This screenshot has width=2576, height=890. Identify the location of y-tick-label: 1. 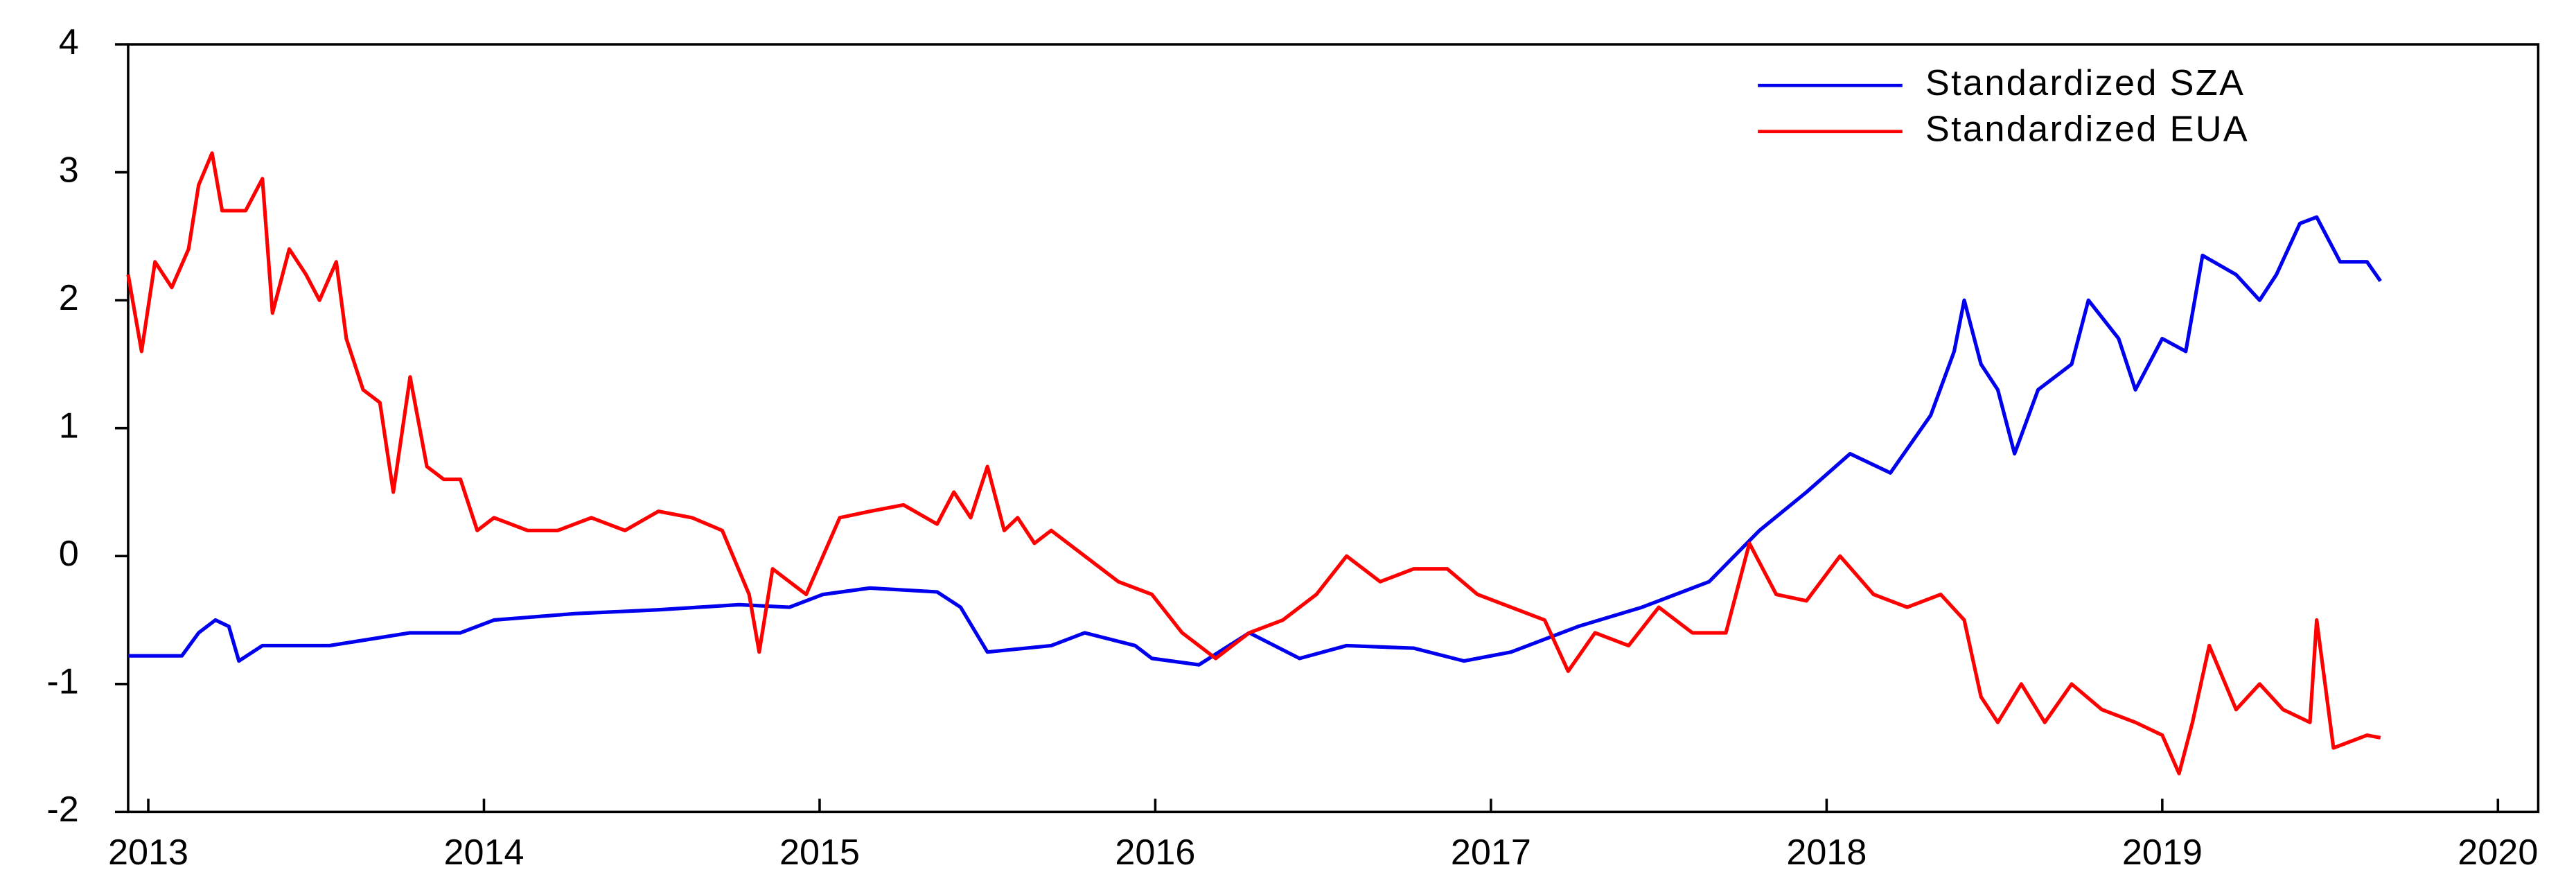
(69, 425).